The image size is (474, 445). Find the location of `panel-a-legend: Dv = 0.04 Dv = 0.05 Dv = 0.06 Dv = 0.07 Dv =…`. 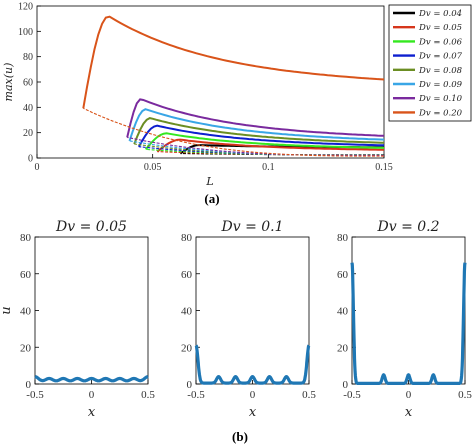

panel-a-legend: Dv = 0.04 Dv = 0.05 Dv = 0.06 Dv = 0.07 Dv =… is located at coordinates (430, 63).